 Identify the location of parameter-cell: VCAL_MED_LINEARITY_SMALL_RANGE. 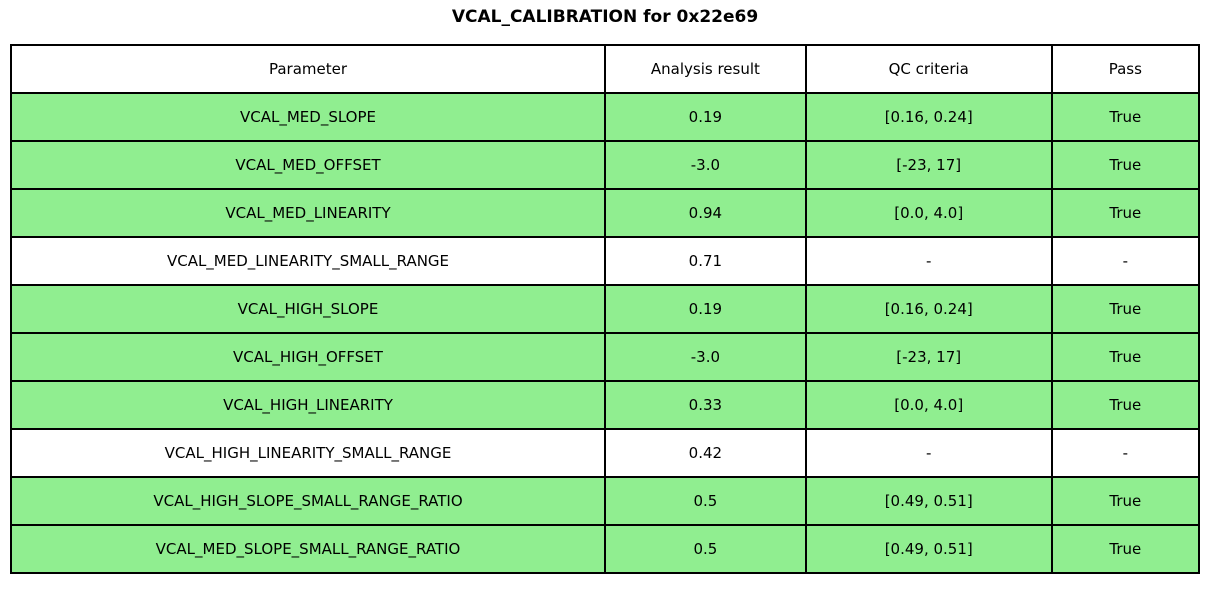
(308, 261).